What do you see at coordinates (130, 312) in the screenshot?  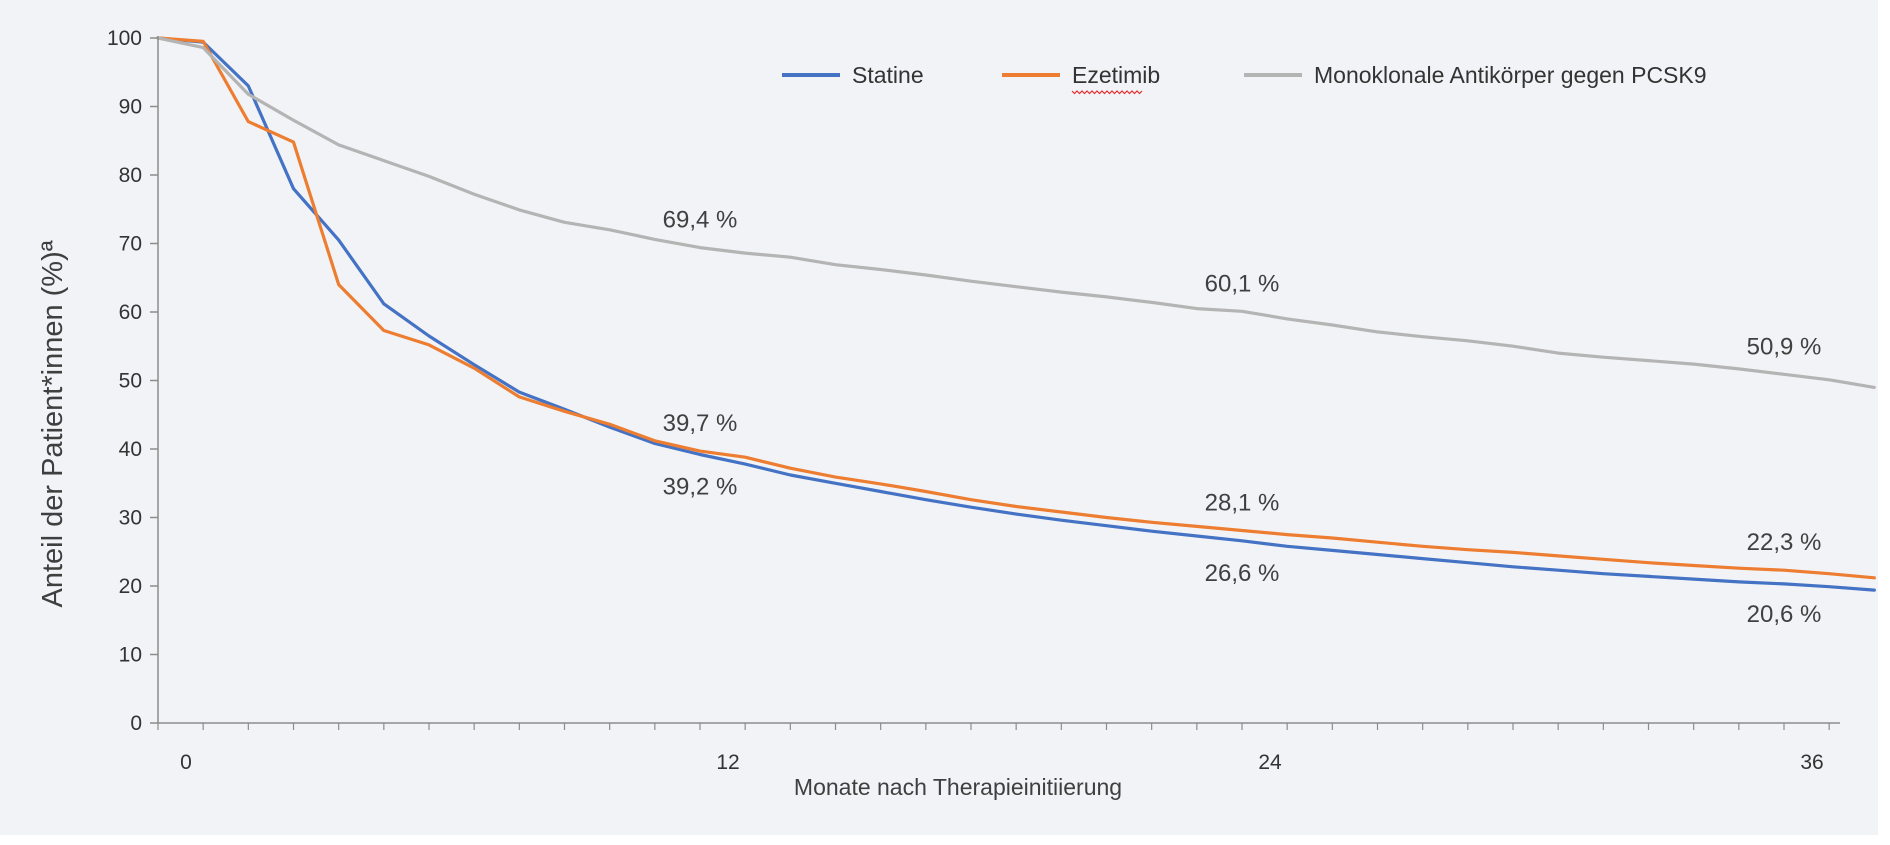 I see `y-tick-label: 60` at bounding box center [130, 312].